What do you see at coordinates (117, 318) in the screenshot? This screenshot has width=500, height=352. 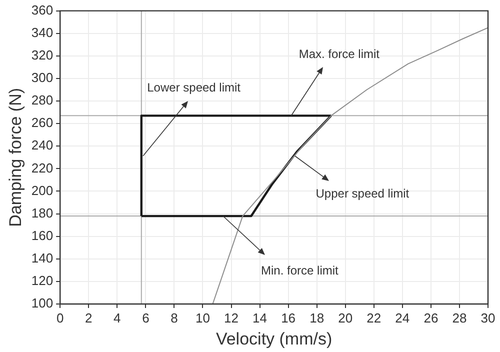 I see `x-tick-label: 4` at bounding box center [117, 318].